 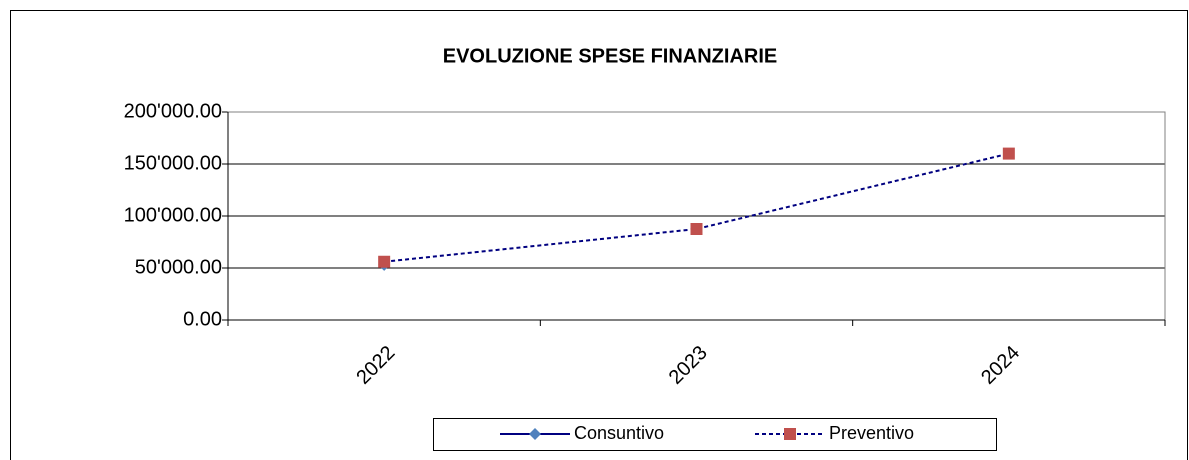 I want to click on series-line, so click(x=697, y=207).